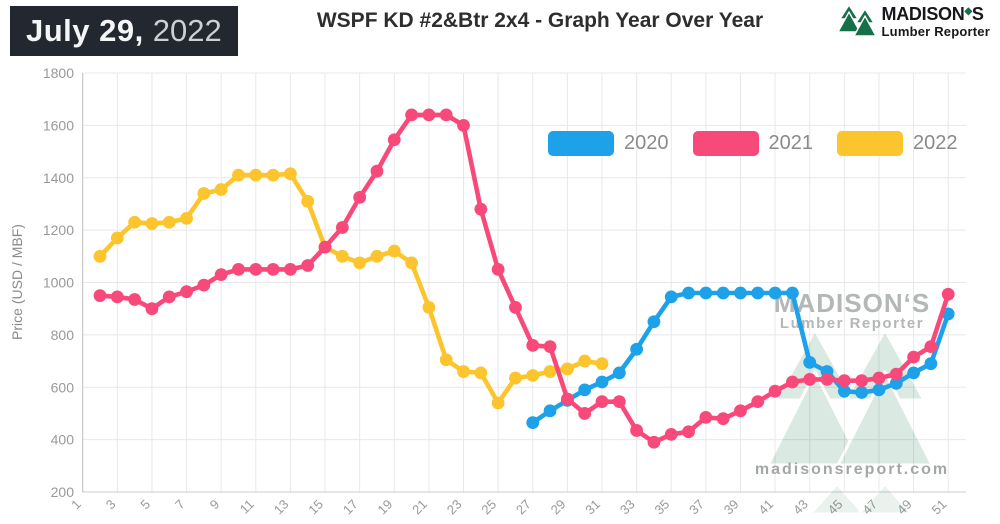 Image resolution: width=1000 pixels, height=524 pixels. I want to click on x-tick-label: 1, so click(76, 505).